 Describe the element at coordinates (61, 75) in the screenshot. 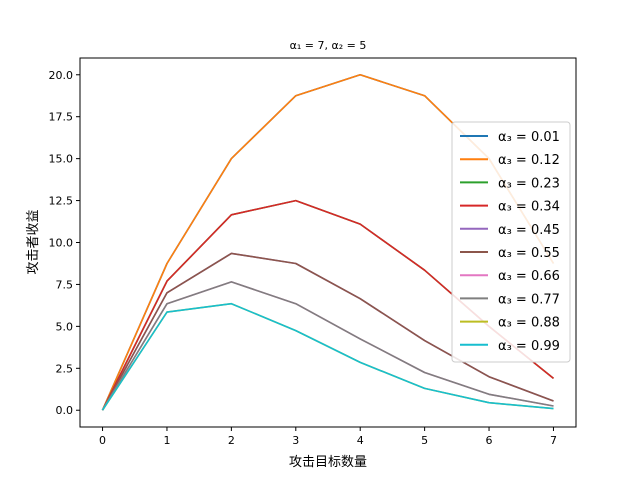

I see `y-tick-label: 20.0` at that location.